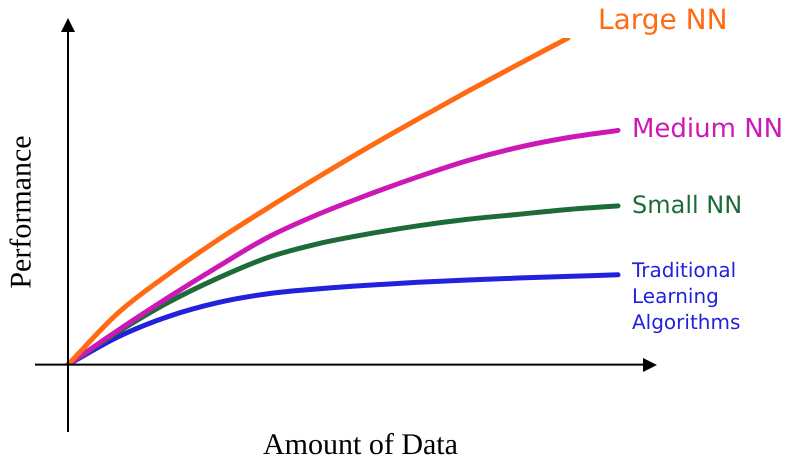 The width and height of the screenshot is (793, 468). Describe the element at coordinates (21, 212) in the screenshot. I see `y-axis-title: Performance` at that location.